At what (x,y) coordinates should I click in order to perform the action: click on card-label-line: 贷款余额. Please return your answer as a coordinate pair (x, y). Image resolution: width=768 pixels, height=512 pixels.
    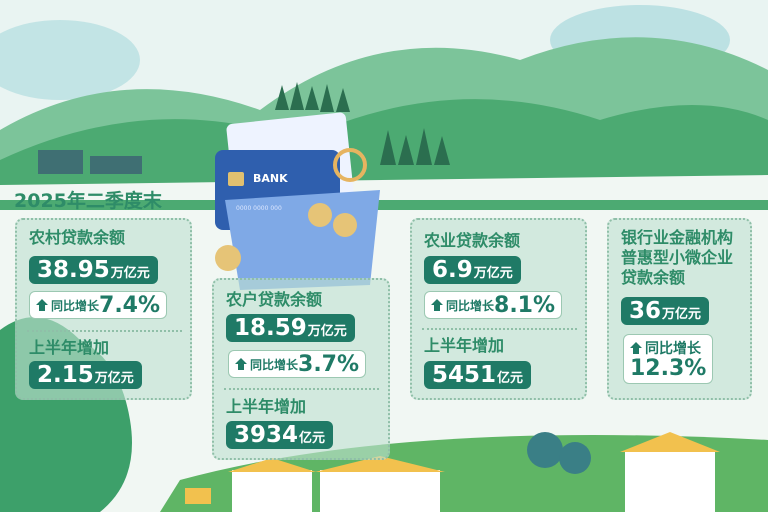
    Looking at the image, I should click on (653, 277).